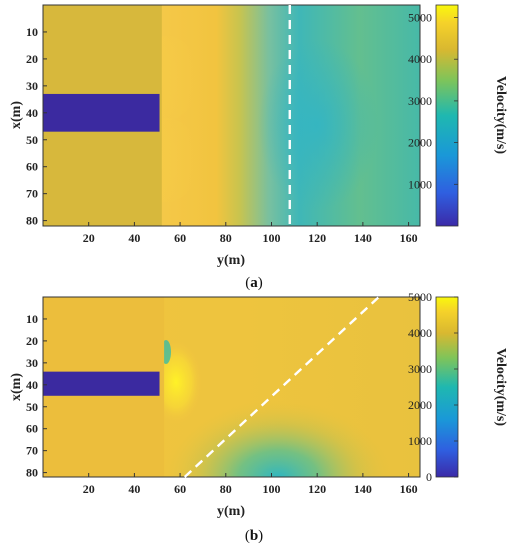 Image resolution: width=509 pixels, height=550 pixels. What do you see at coordinates (420, 297) in the screenshot?
I see `panel-b-colorbar-tick-label: 5000` at bounding box center [420, 297].